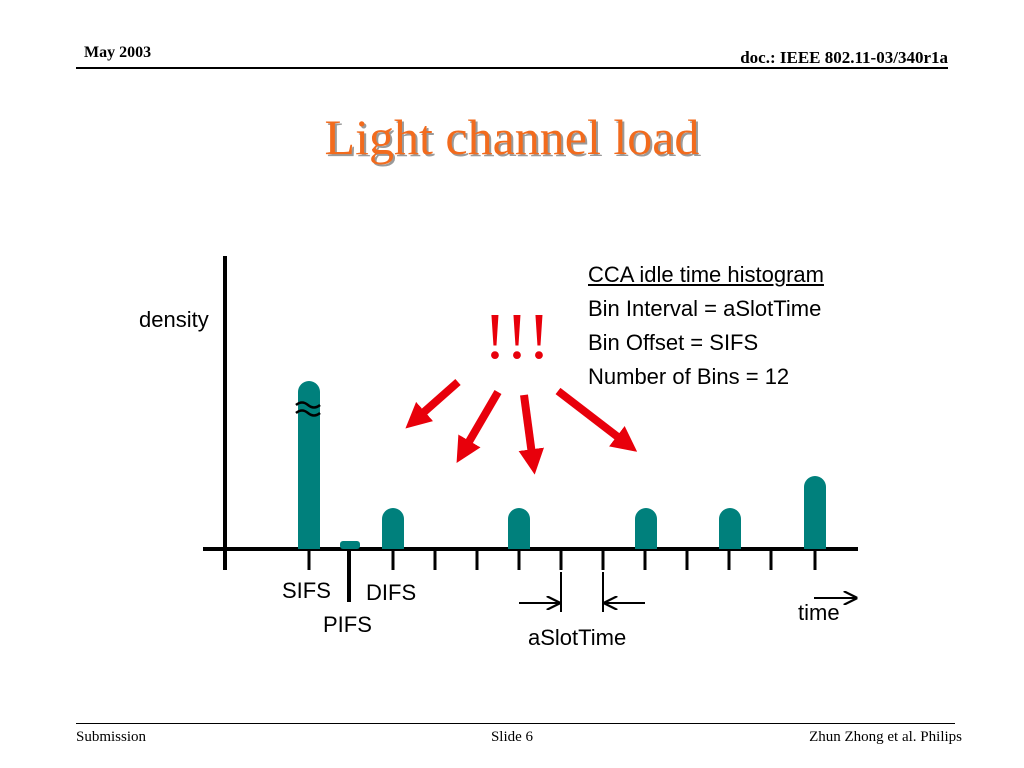 This screenshot has height=768, width=1024. What do you see at coordinates (582, 592) in the screenshot?
I see `aslot-dimension` at bounding box center [582, 592].